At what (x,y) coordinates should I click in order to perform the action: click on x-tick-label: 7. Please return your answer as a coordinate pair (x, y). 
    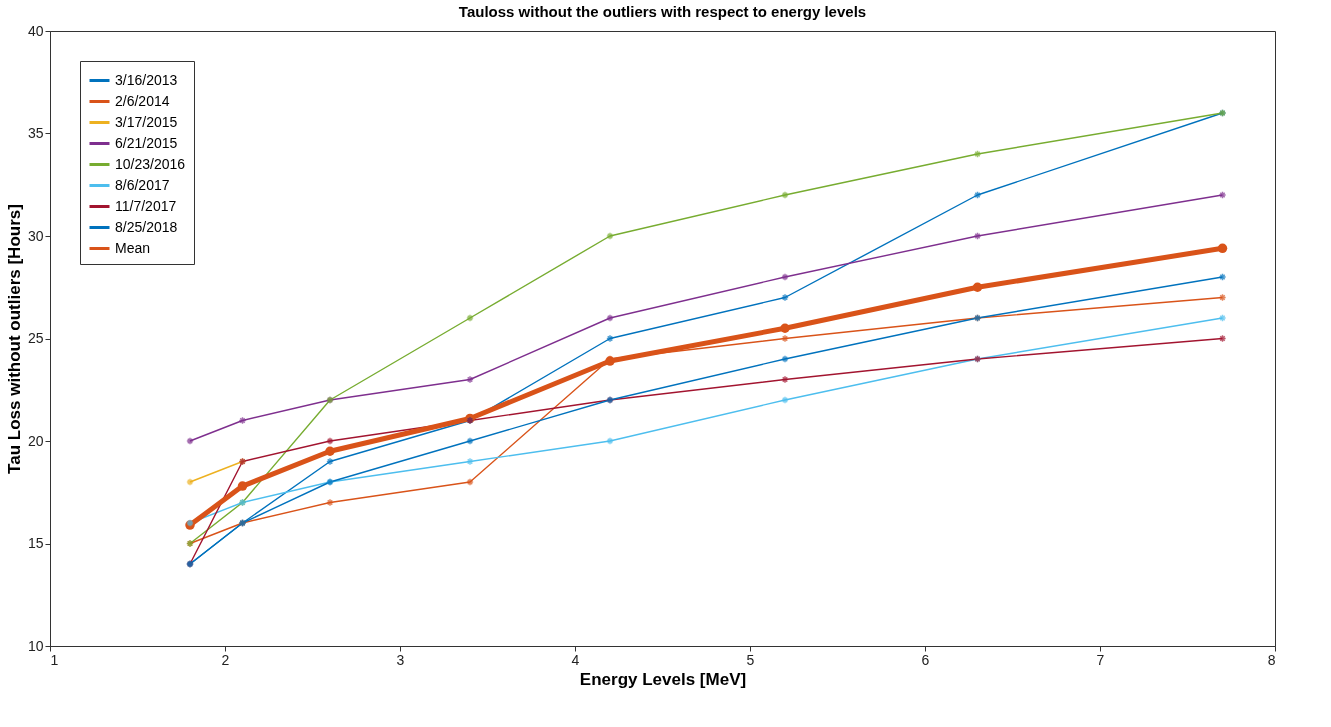
    Looking at the image, I should click on (1100, 659).